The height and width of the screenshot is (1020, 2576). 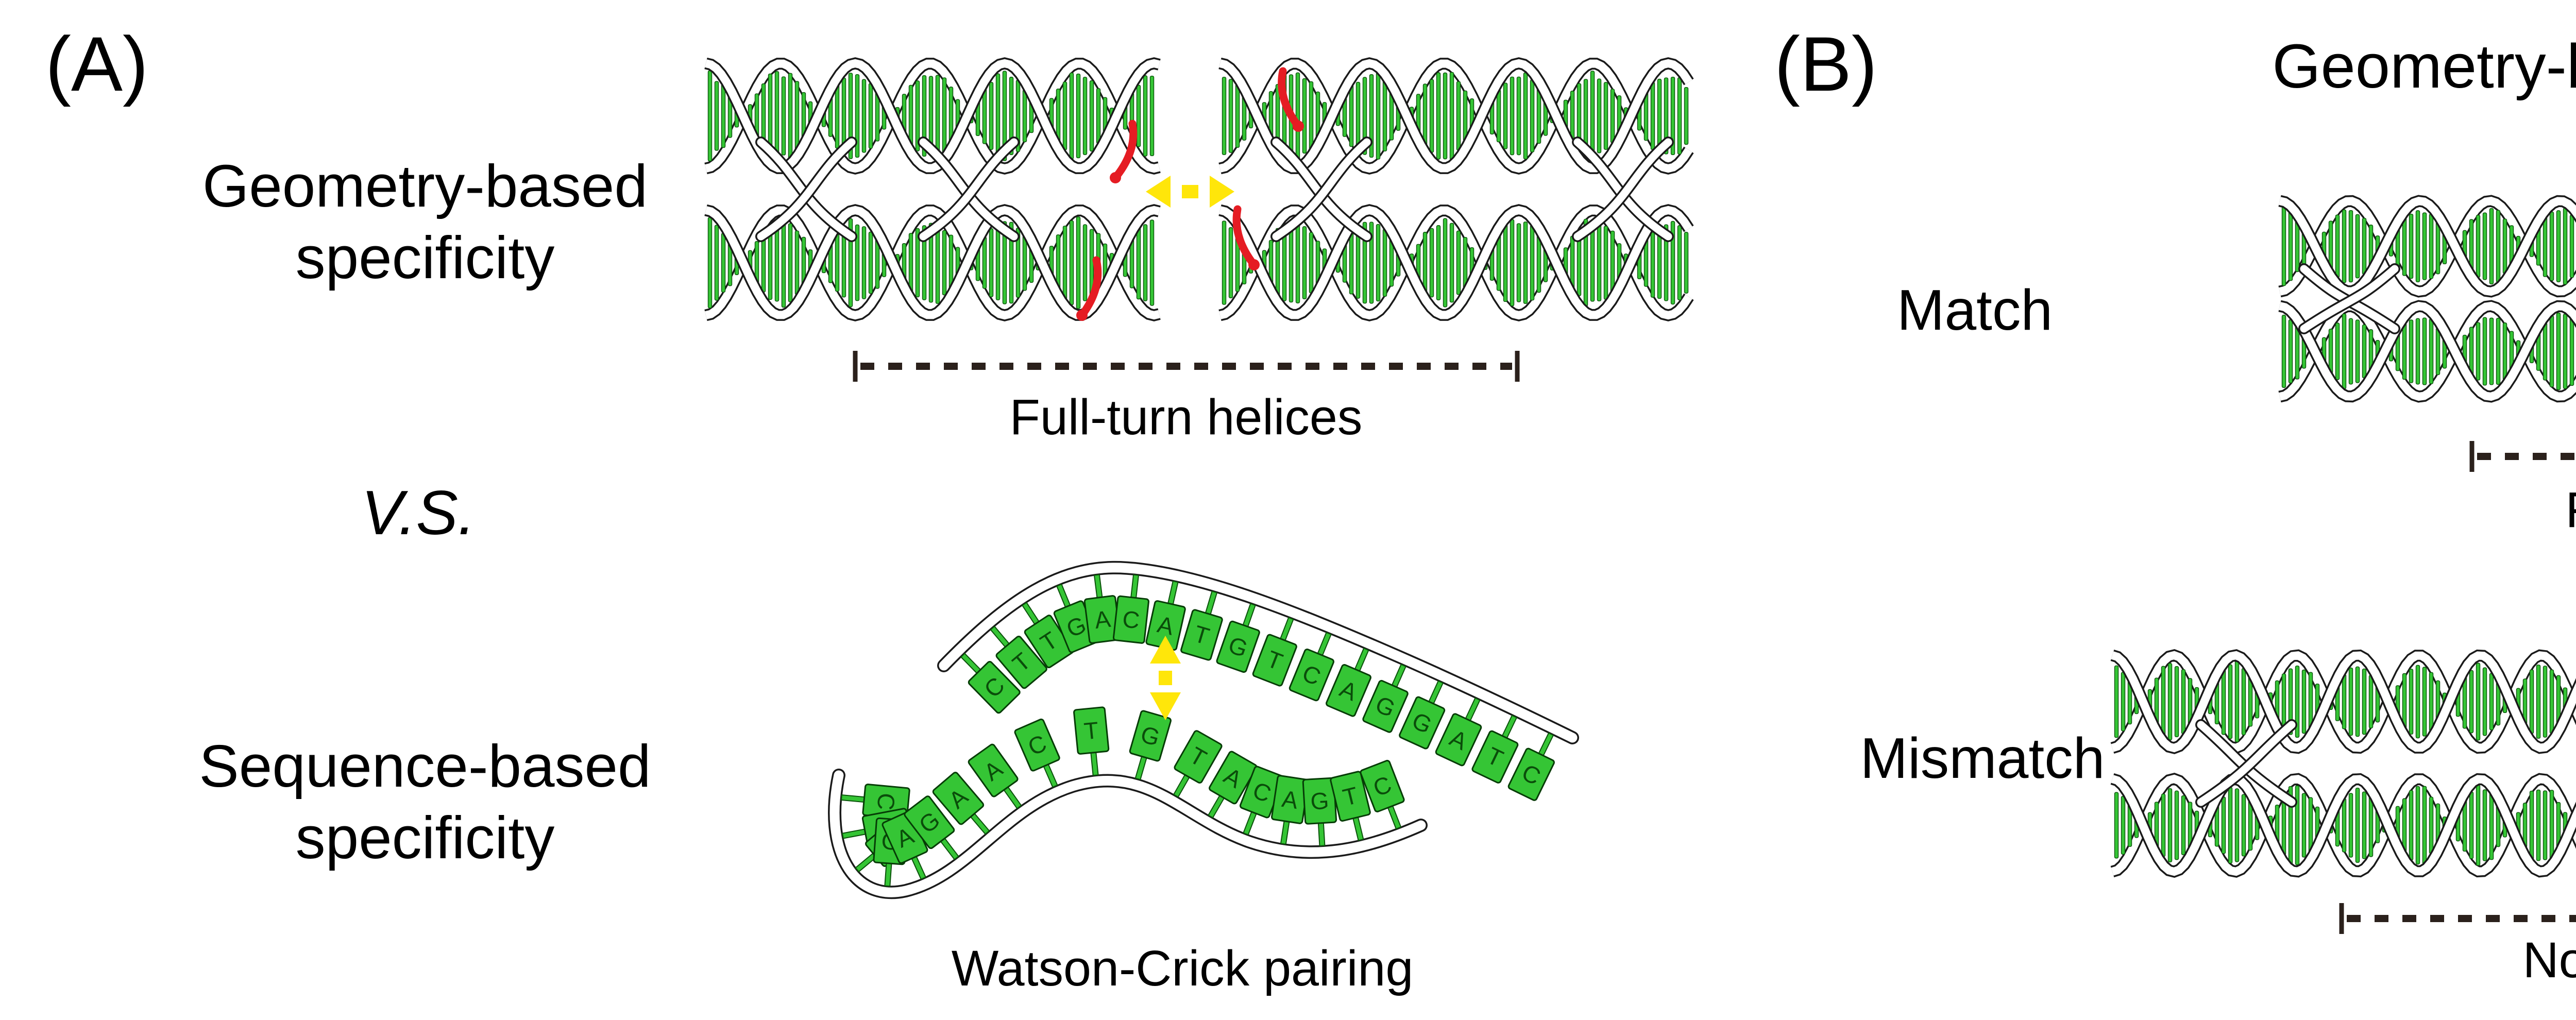 What do you see at coordinates (1825, 64) in the screenshot?
I see `panel-b-tag: (B)` at bounding box center [1825, 64].